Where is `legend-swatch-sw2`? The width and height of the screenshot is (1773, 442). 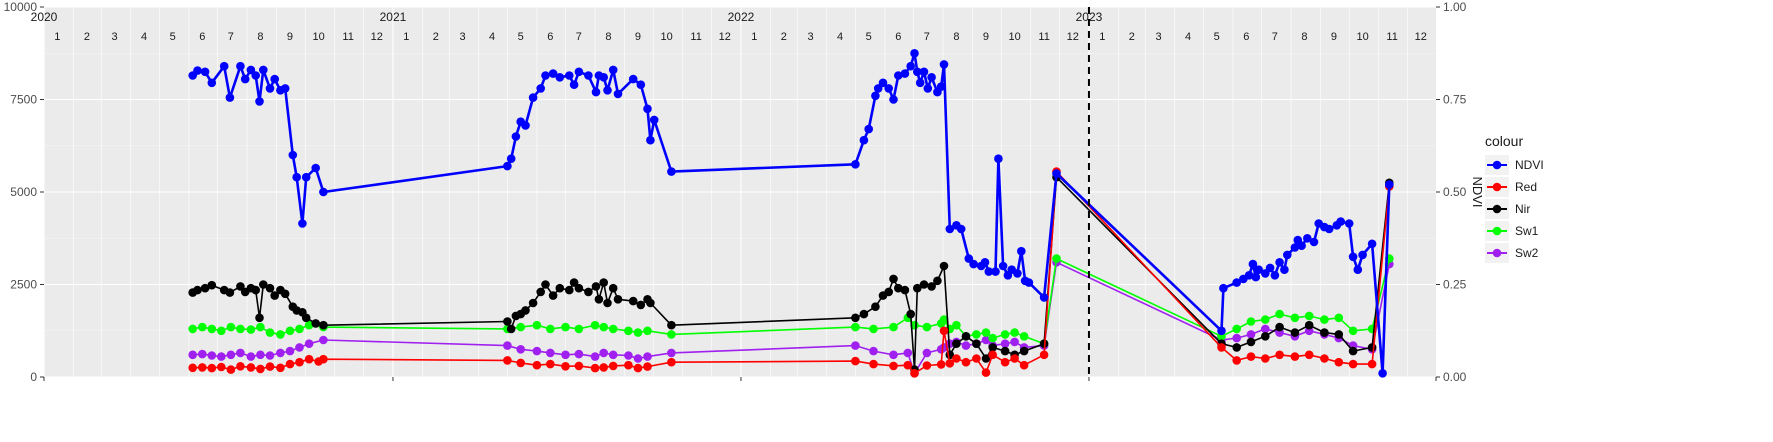
legend-swatch-sw2 is located at coordinates (1497, 253).